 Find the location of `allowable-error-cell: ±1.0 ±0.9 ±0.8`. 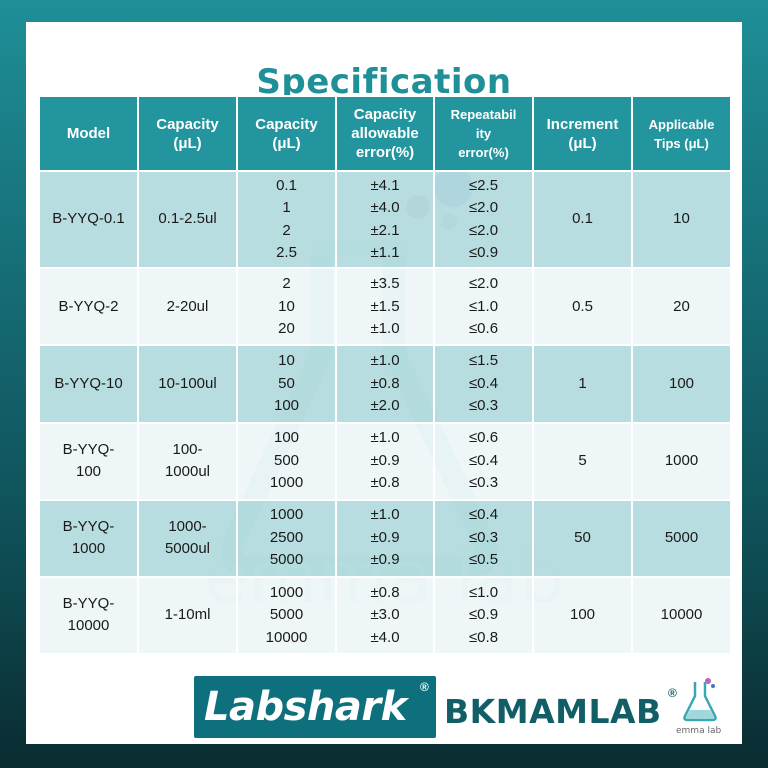

allowable-error-cell: ±1.0 ±0.9 ±0.8 is located at coordinates (385, 461).